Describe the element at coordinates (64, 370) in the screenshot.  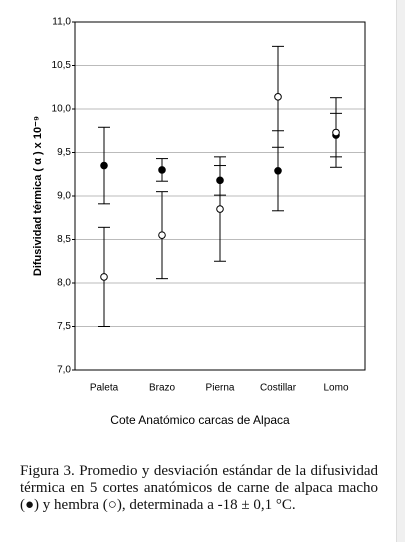
I see `y-tick-label: 7,0` at that location.